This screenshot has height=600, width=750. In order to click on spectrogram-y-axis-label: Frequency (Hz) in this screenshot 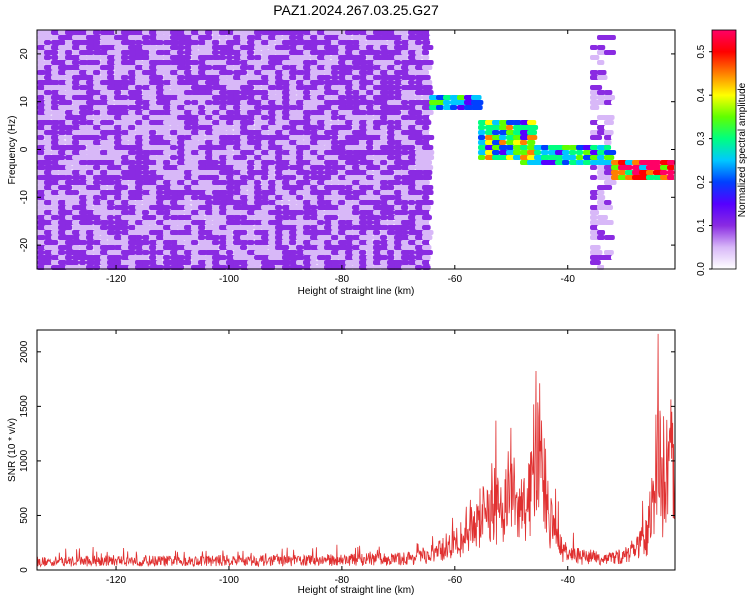, I will do `click(12, 150)`.